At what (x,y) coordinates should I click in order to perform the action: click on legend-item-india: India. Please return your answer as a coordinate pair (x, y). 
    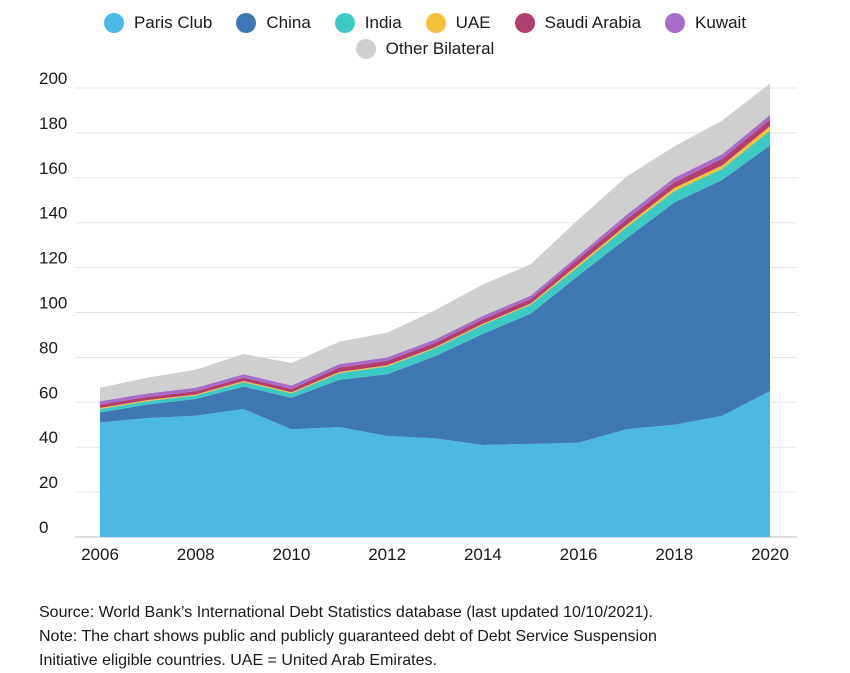
    Looking at the image, I should click on (368, 23).